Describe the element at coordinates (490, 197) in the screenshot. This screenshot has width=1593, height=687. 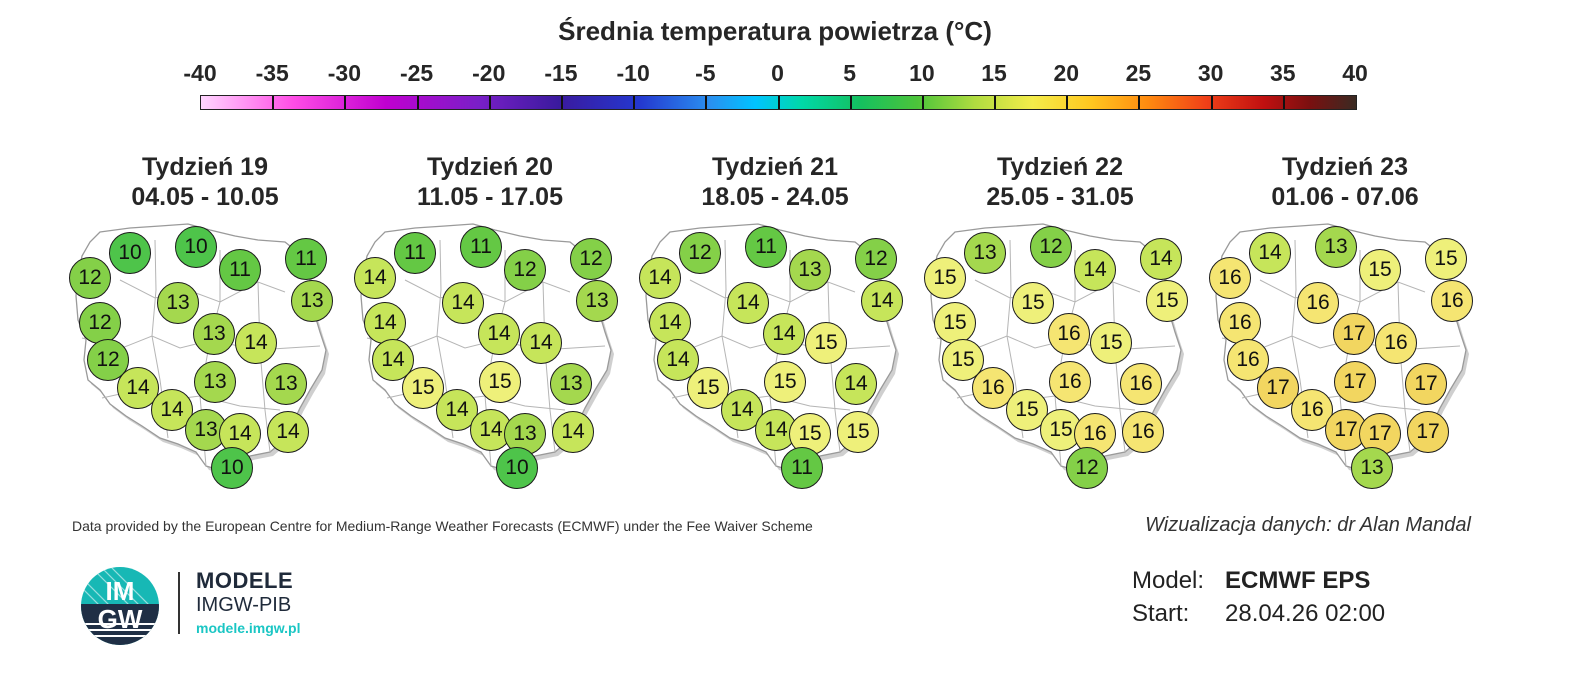
I see `week-dates: 11.05 - 17.05` at that location.